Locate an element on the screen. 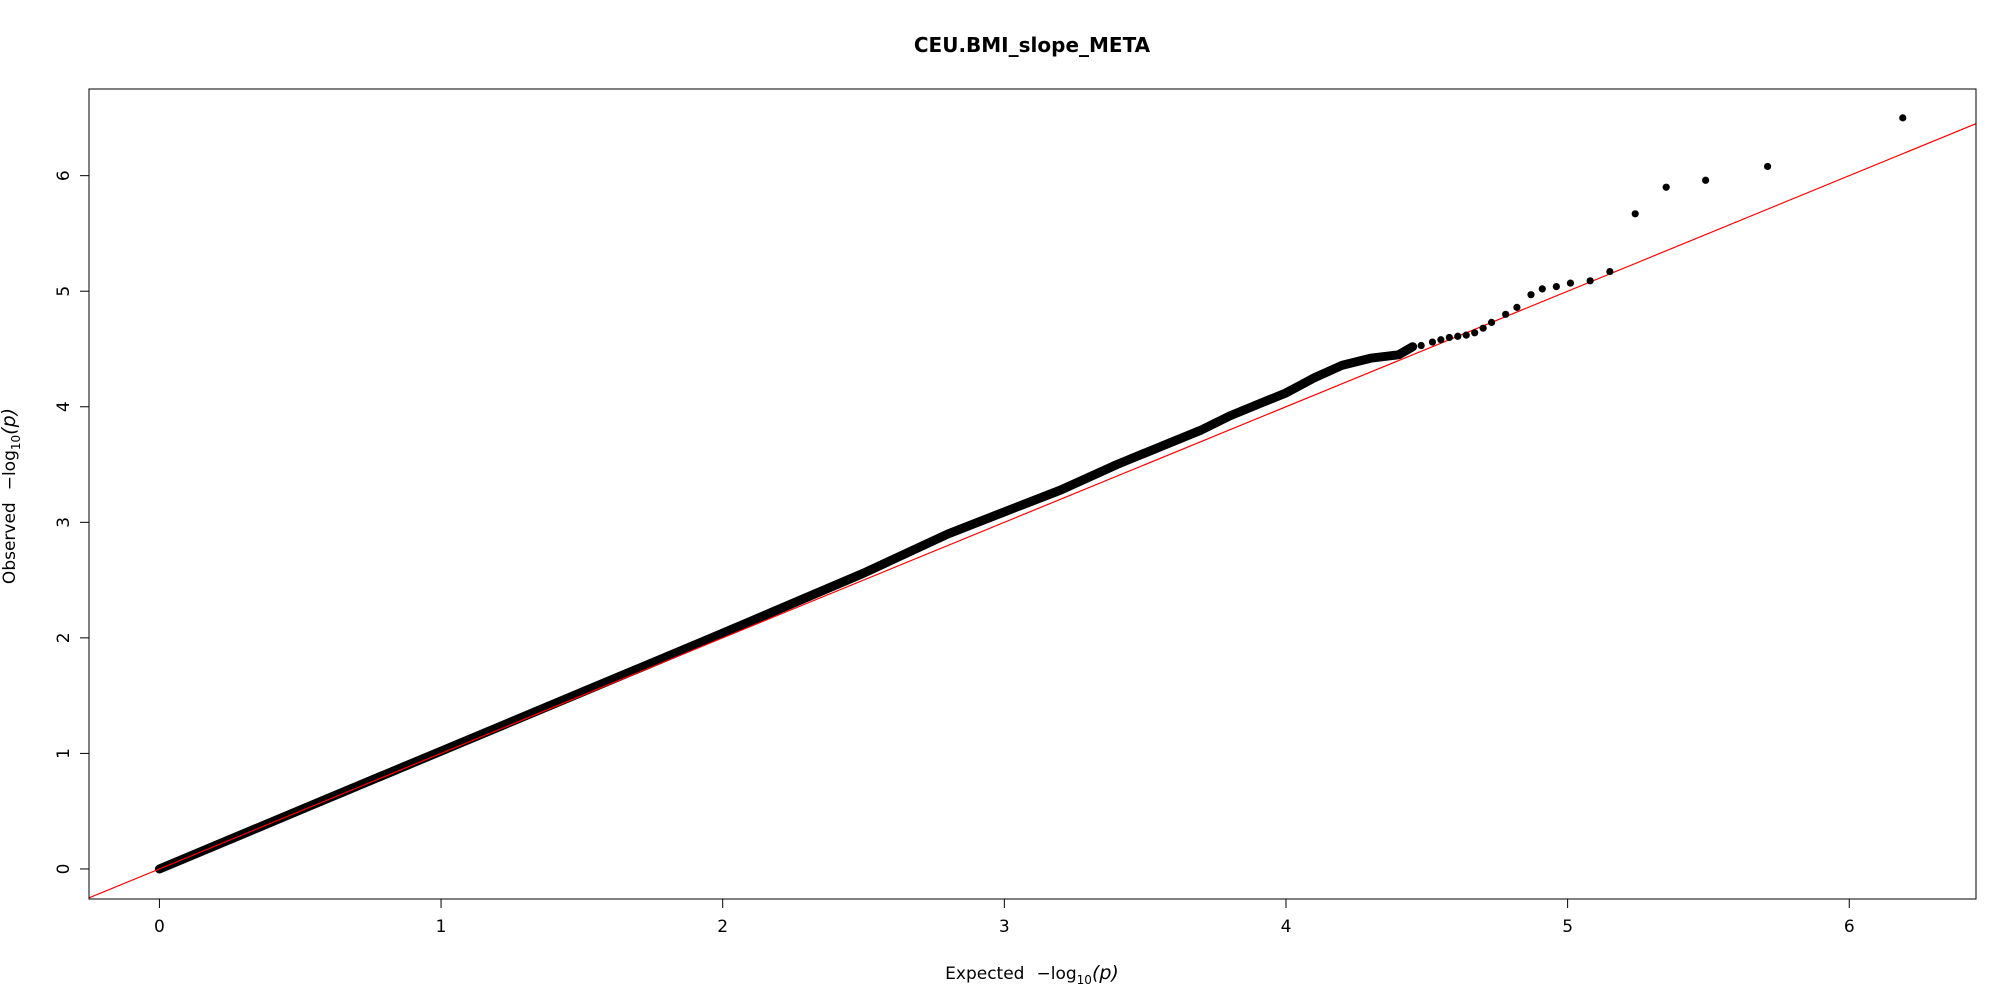  x-axis-label-sub: 10 is located at coordinates (1084, 980).